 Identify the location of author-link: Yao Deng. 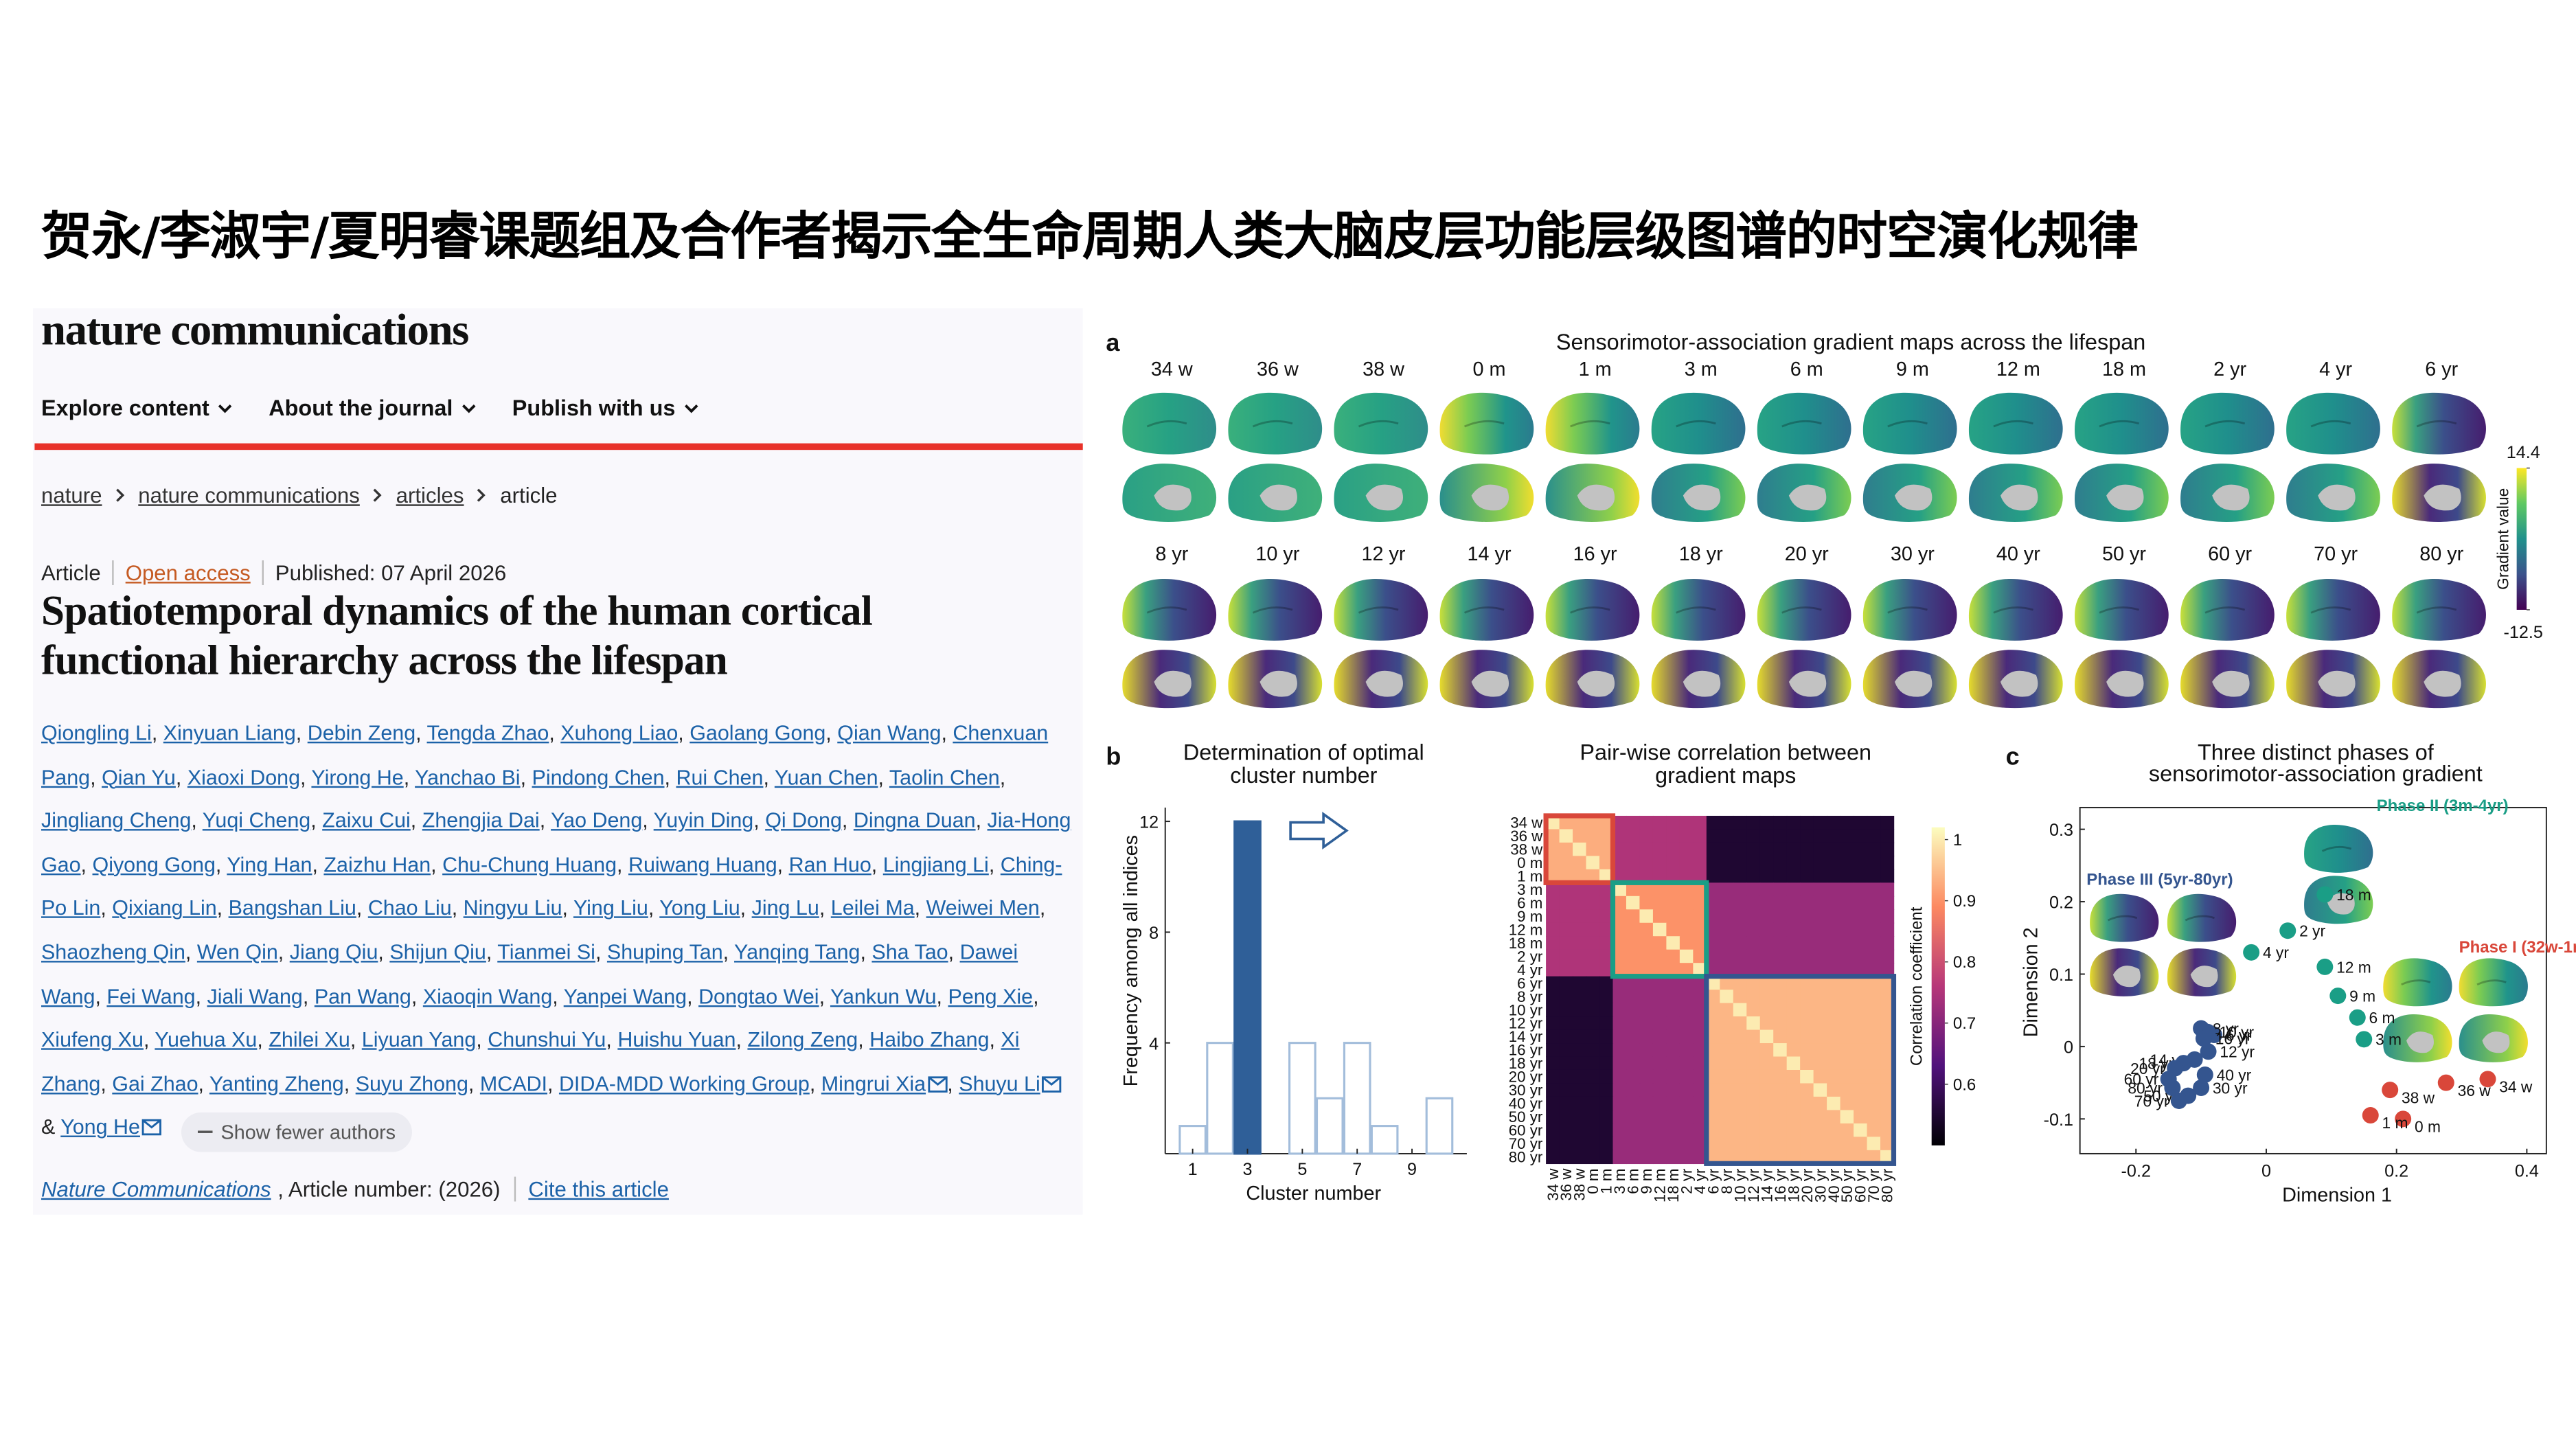
(597, 821).